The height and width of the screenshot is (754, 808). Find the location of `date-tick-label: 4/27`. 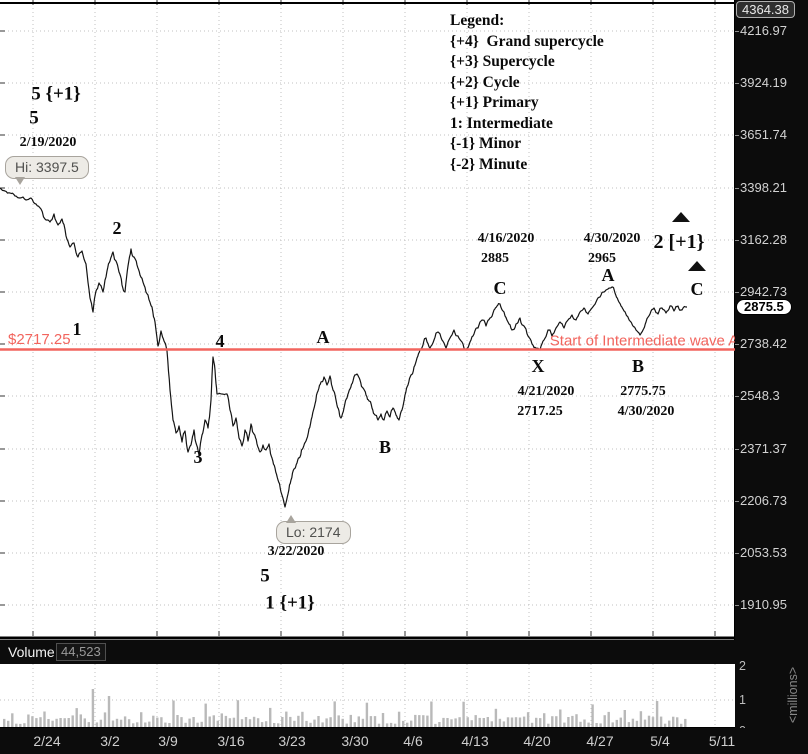

date-tick-label: 4/27 is located at coordinates (600, 741).